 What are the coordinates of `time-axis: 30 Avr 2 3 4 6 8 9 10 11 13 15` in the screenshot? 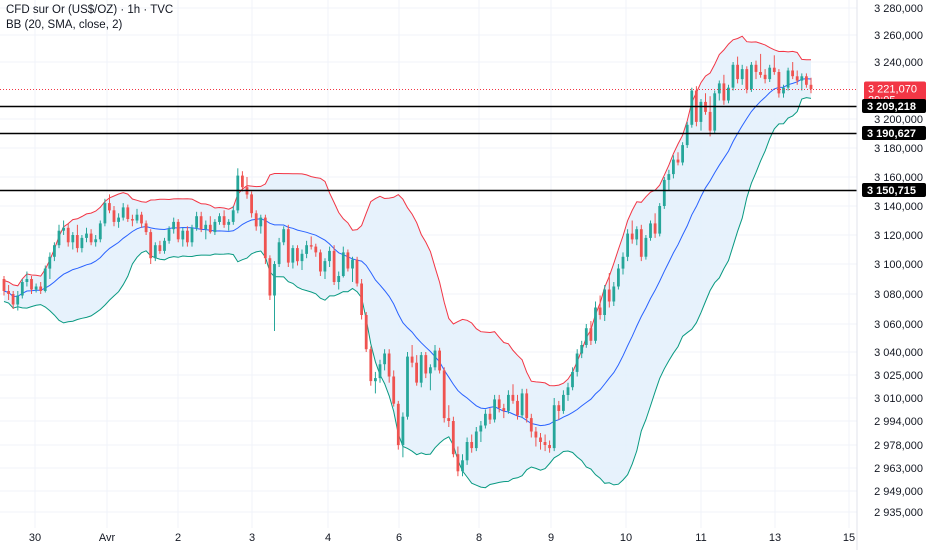 It's located at (442, 538).